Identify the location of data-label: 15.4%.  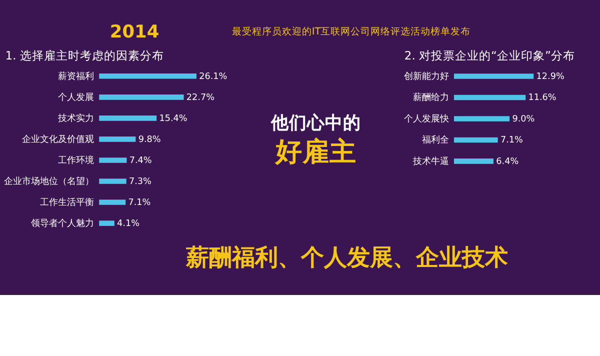
(173, 119).